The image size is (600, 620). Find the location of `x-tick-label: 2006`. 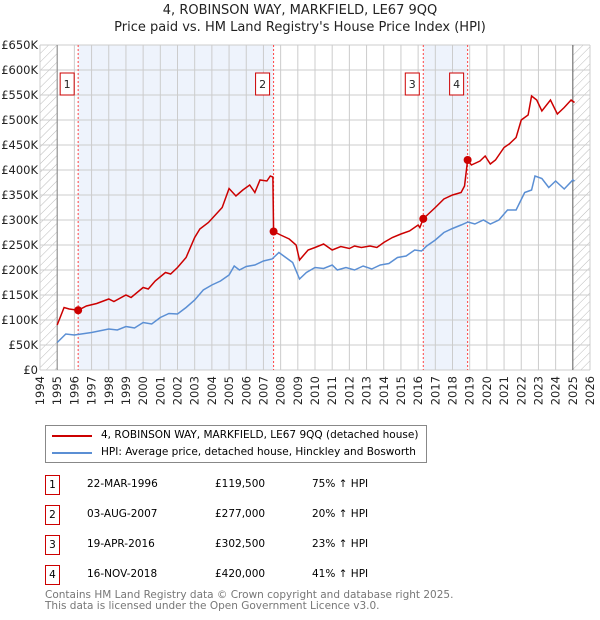

x-tick-label: 2006 is located at coordinates (246, 390).